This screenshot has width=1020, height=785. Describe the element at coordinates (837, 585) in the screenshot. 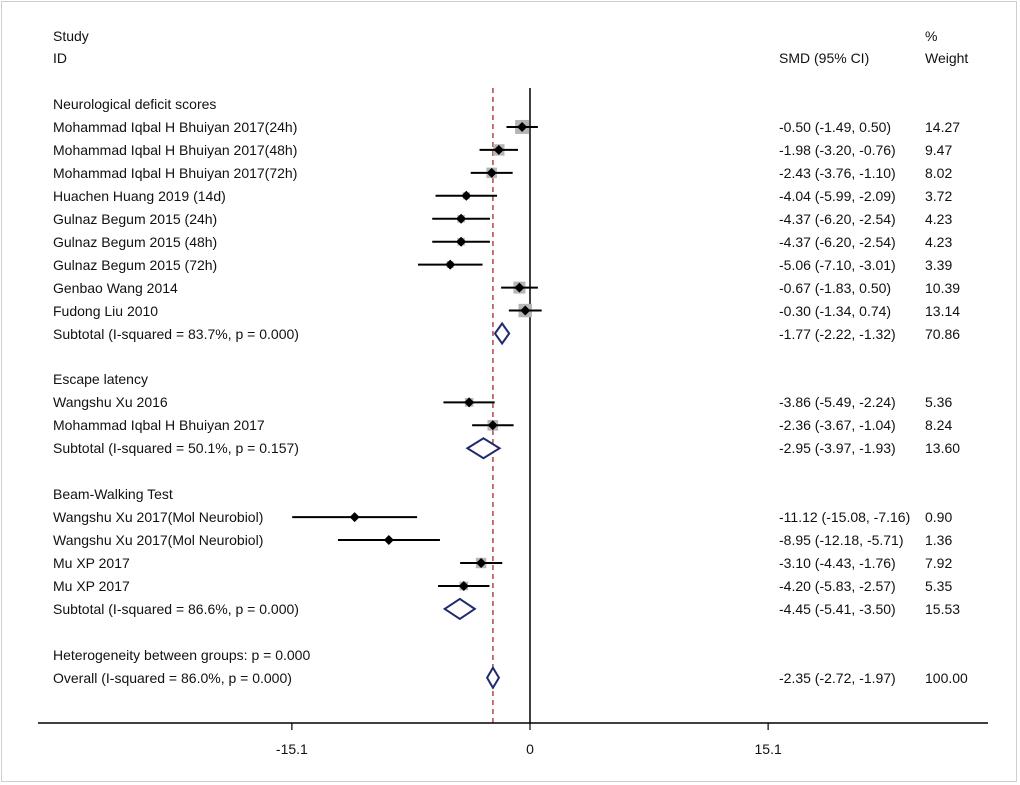

I see `smd-ci-value: -4.20 (-5.83, -2.57)` at that location.